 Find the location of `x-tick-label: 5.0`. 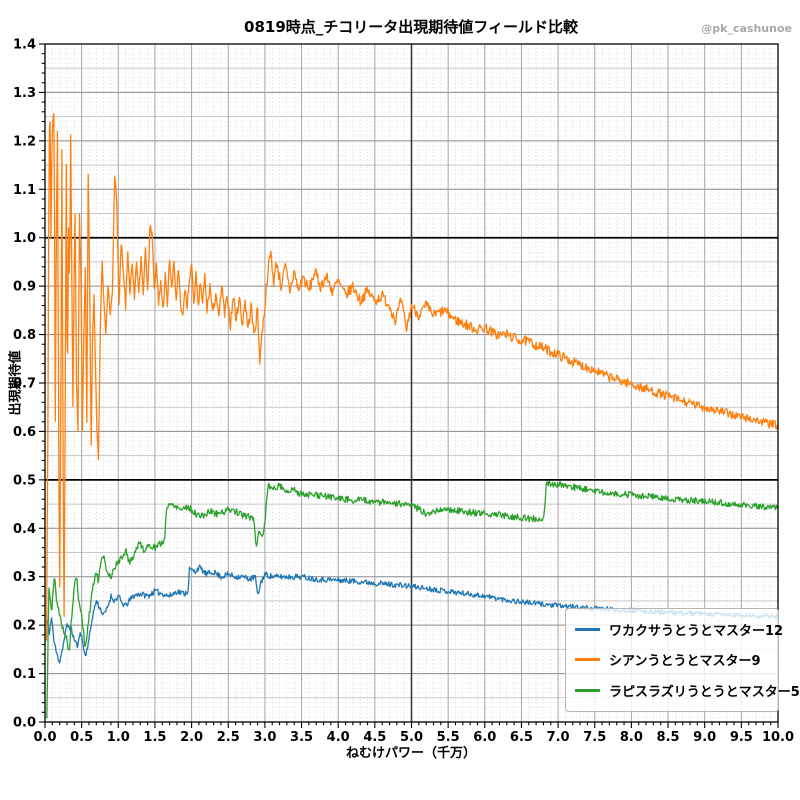

x-tick-label: 5.0 is located at coordinates (411, 737).